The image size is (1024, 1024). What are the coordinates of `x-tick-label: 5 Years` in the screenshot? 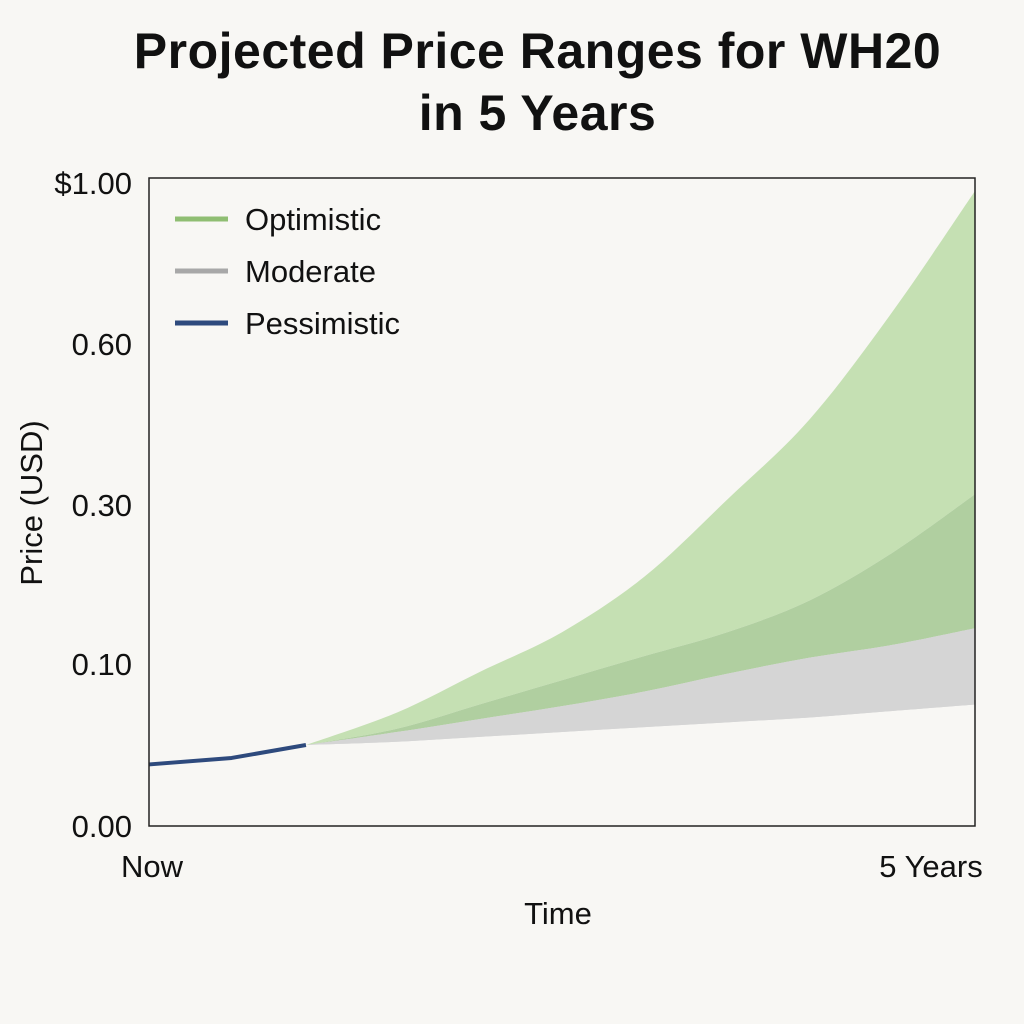 It's located at (930, 866).